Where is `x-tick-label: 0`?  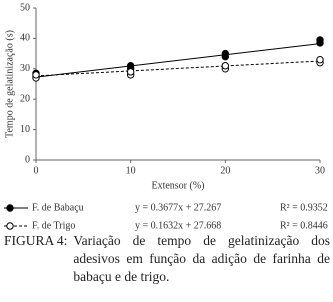 x-tick-label: 0 is located at coordinates (36, 170).